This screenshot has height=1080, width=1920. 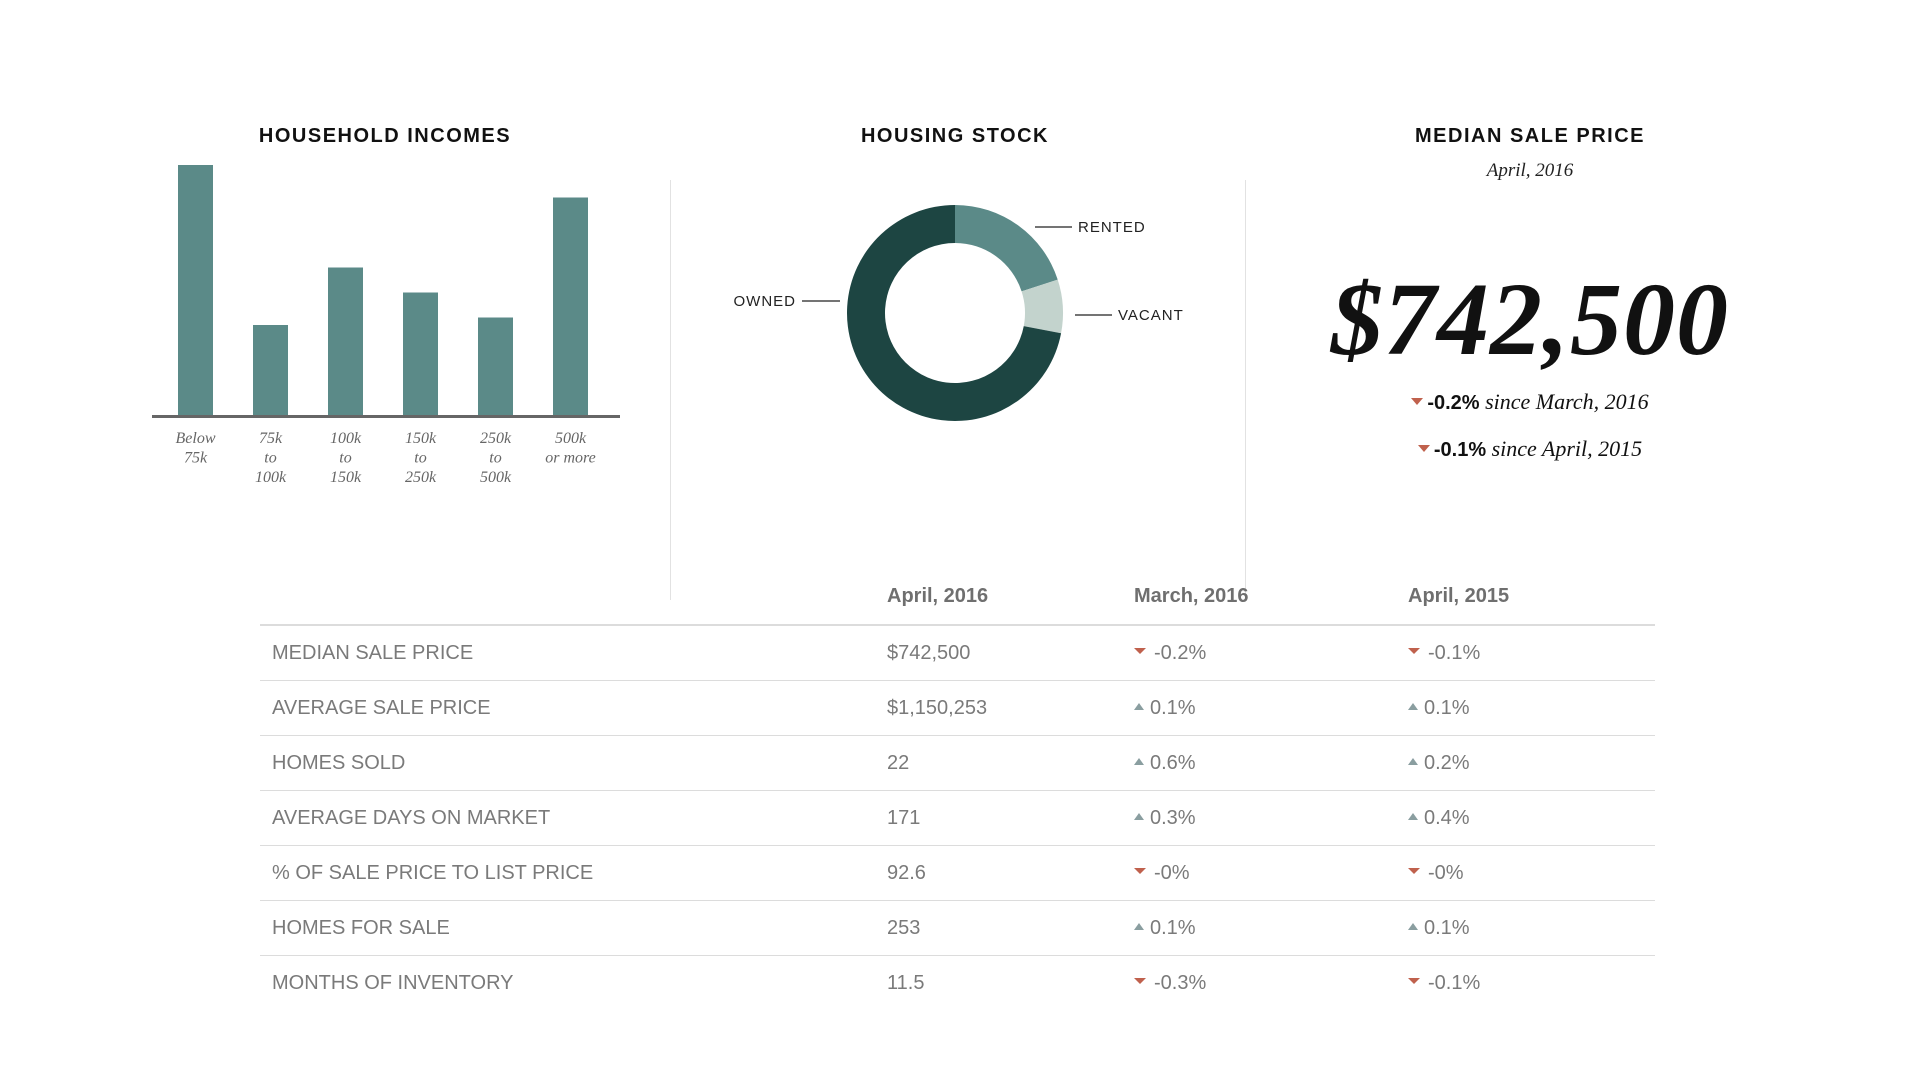 What do you see at coordinates (573, 763) in the screenshot?
I see `table-cell-metric: HOMES SOLD` at bounding box center [573, 763].